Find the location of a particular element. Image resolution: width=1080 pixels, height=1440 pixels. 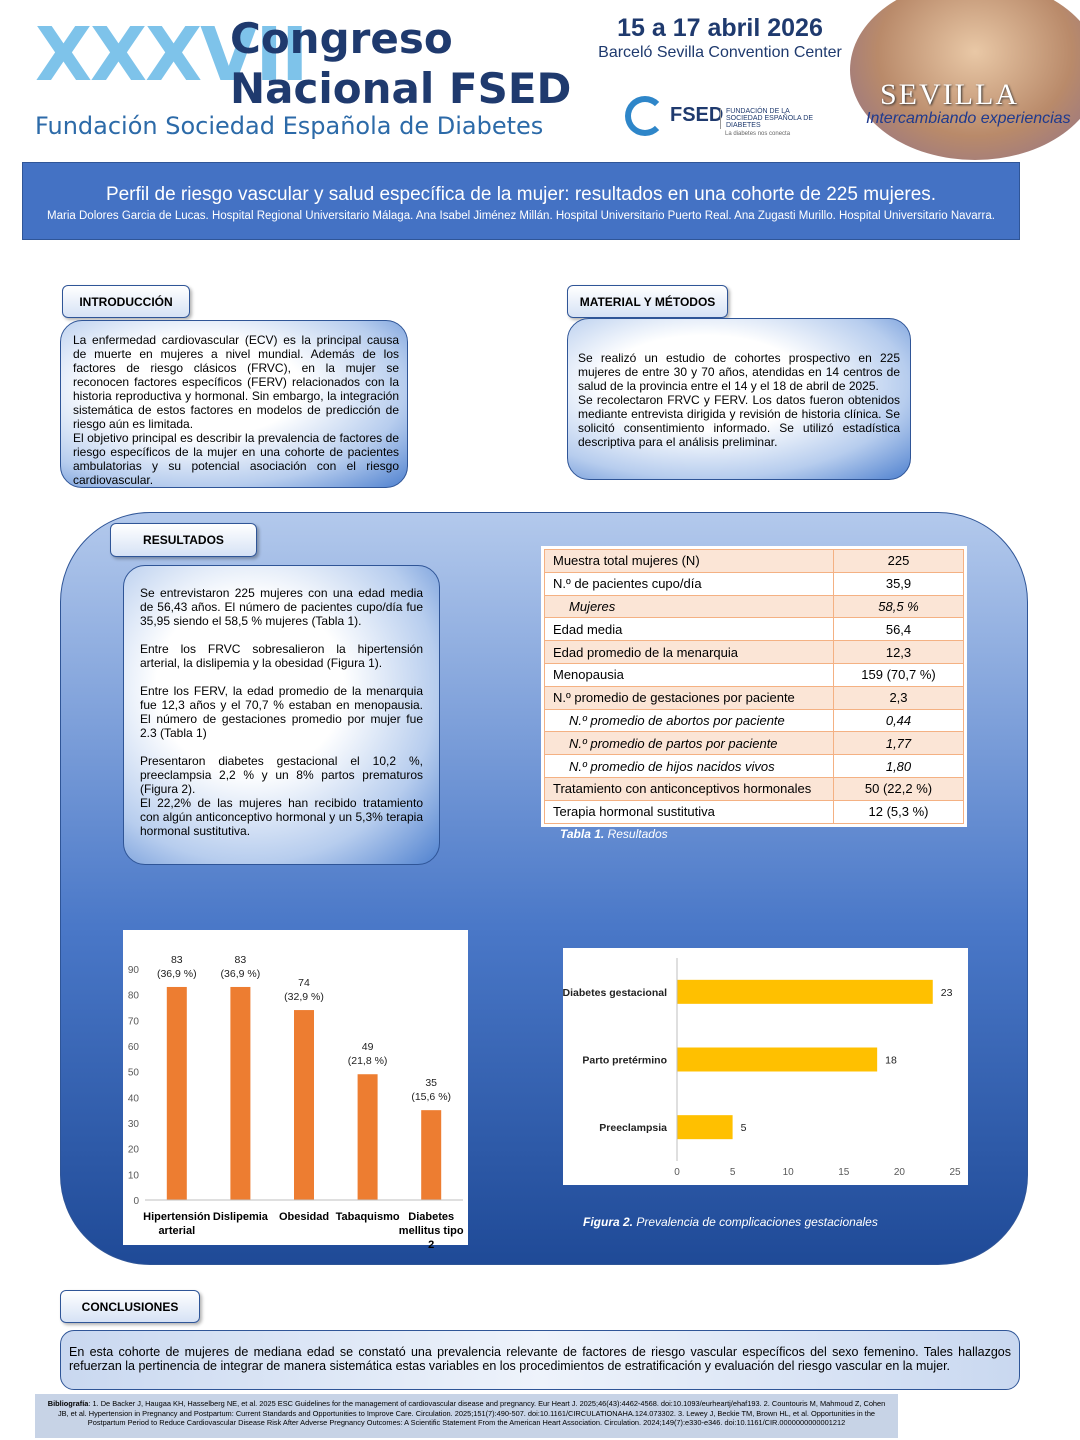

row-label: Edad promedio de la menarquia is located at coordinates (689, 652).